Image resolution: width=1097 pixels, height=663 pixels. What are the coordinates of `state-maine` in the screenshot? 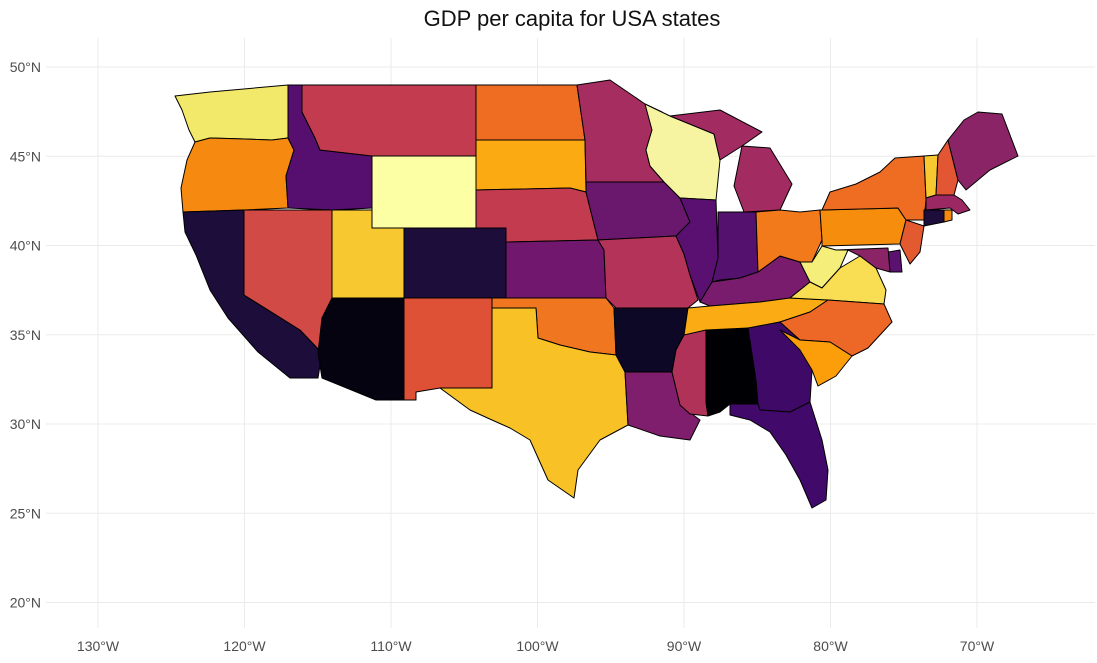 It's located at (983, 151).